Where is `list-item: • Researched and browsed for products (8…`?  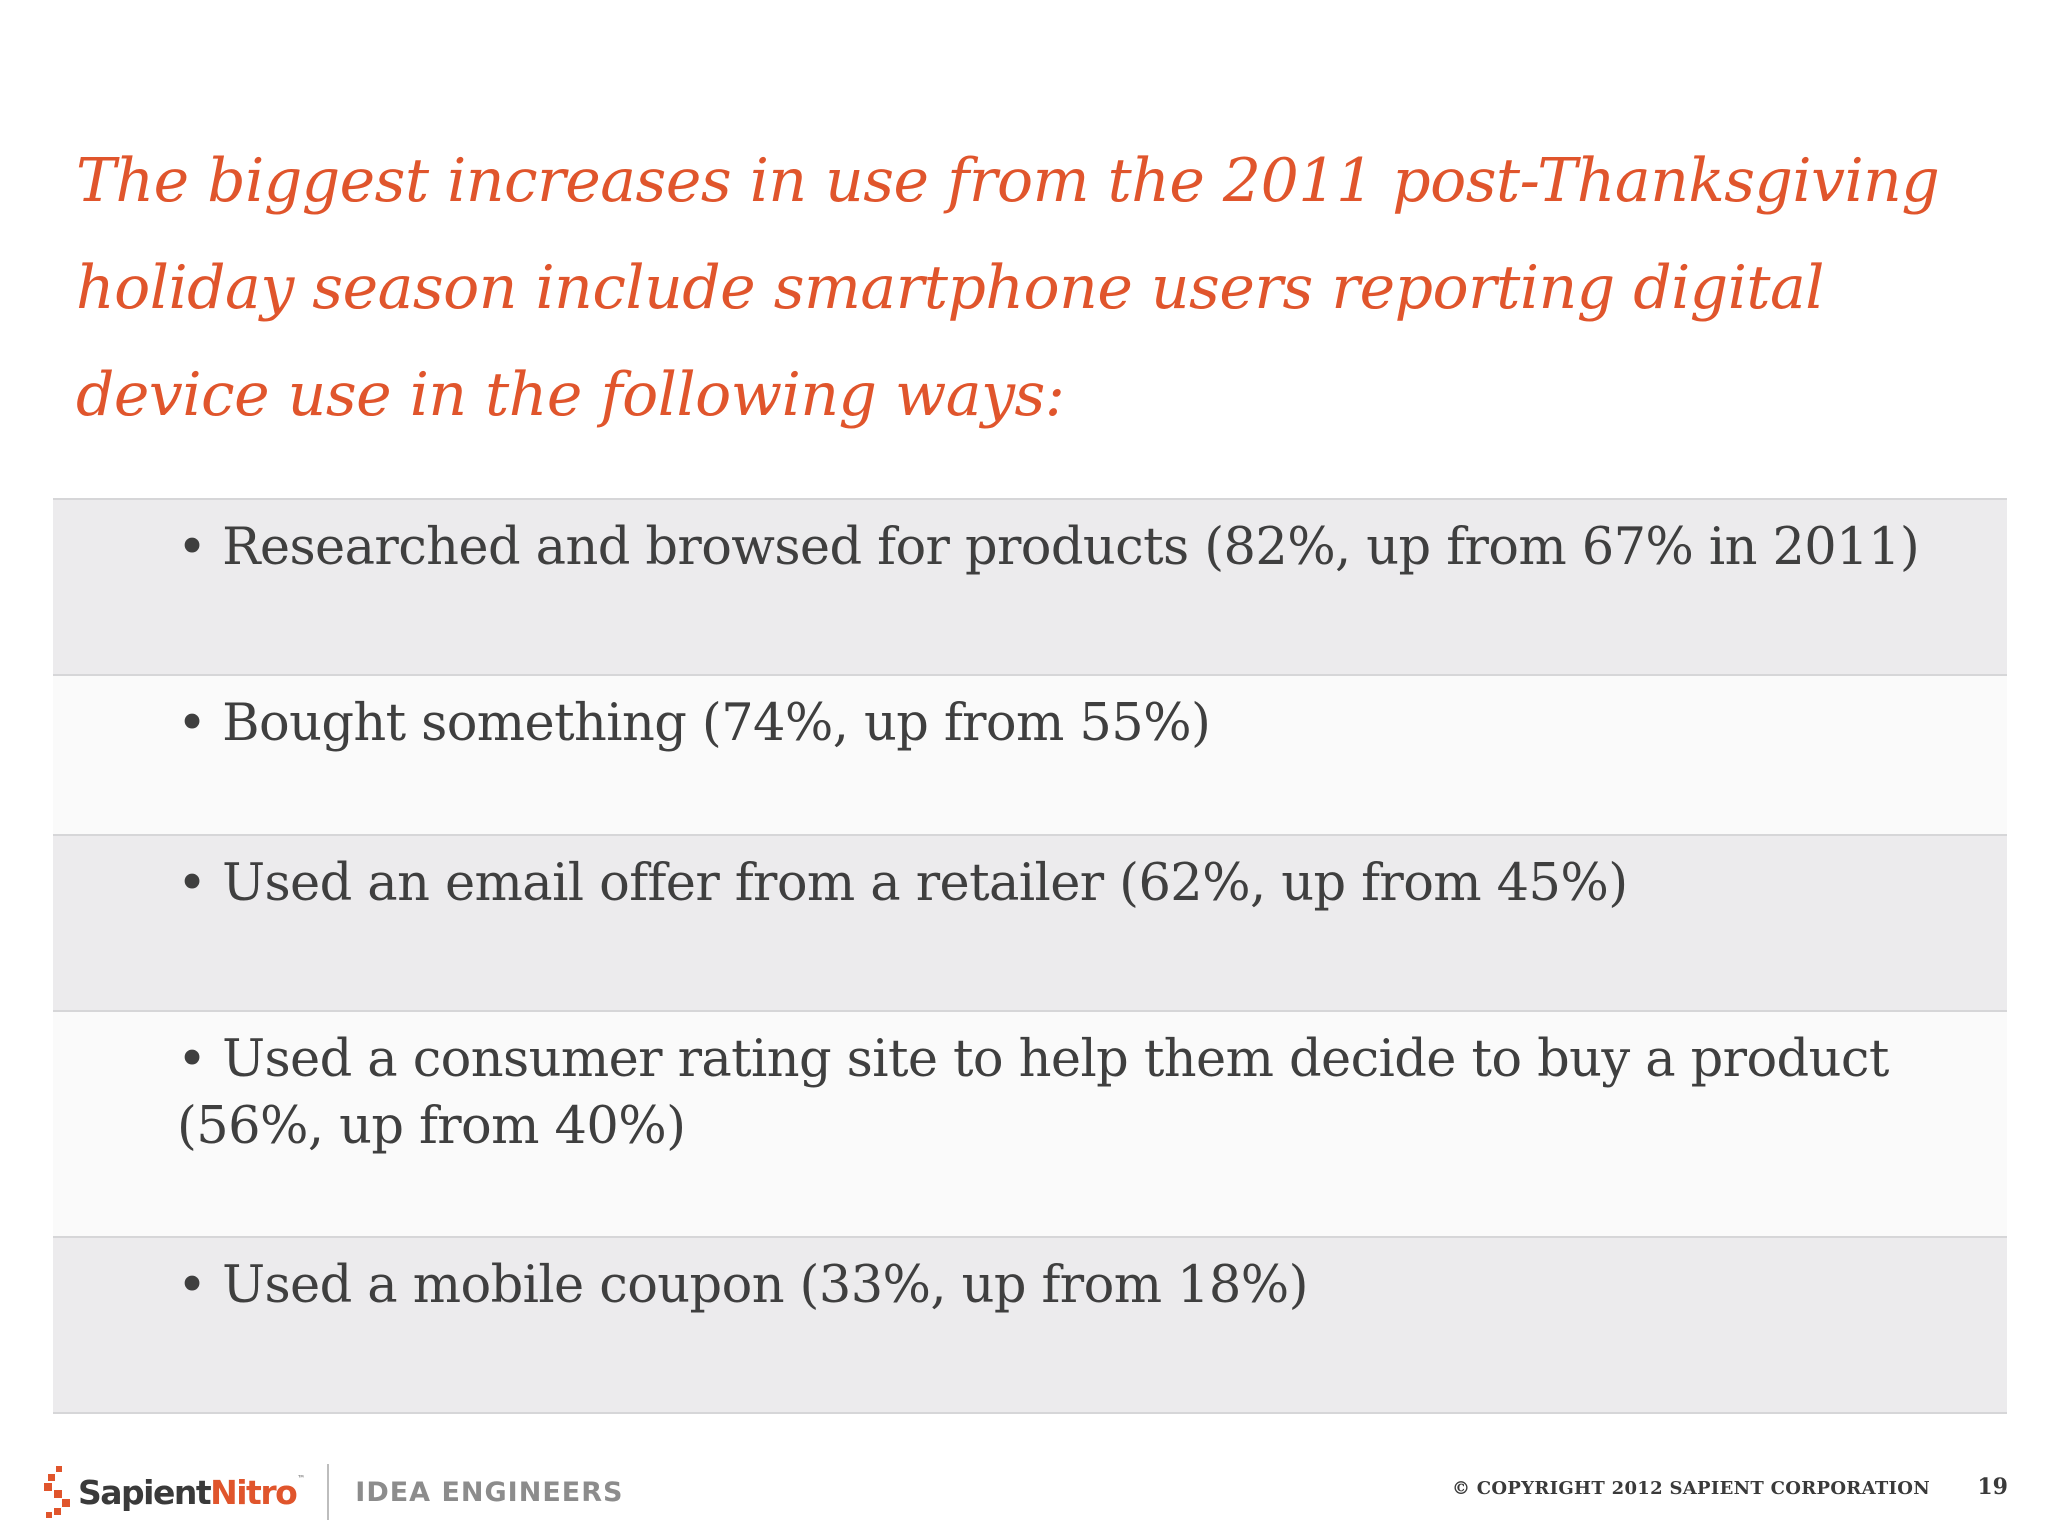
list-item: • Researched and browsed for products (8… is located at coordinates (1030, 586).